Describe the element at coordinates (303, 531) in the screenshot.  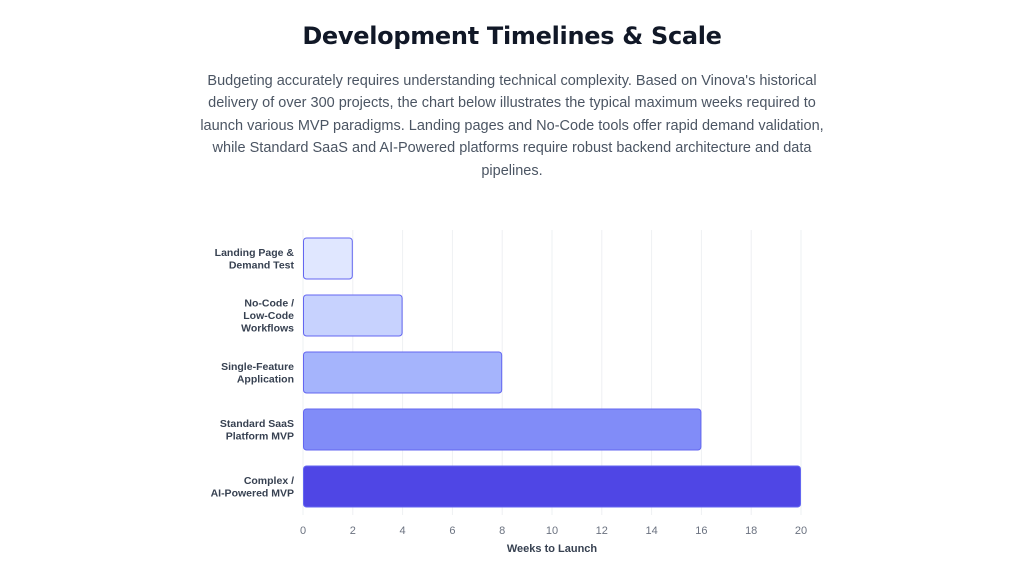
I see `x-tick-label: 0` at that location.